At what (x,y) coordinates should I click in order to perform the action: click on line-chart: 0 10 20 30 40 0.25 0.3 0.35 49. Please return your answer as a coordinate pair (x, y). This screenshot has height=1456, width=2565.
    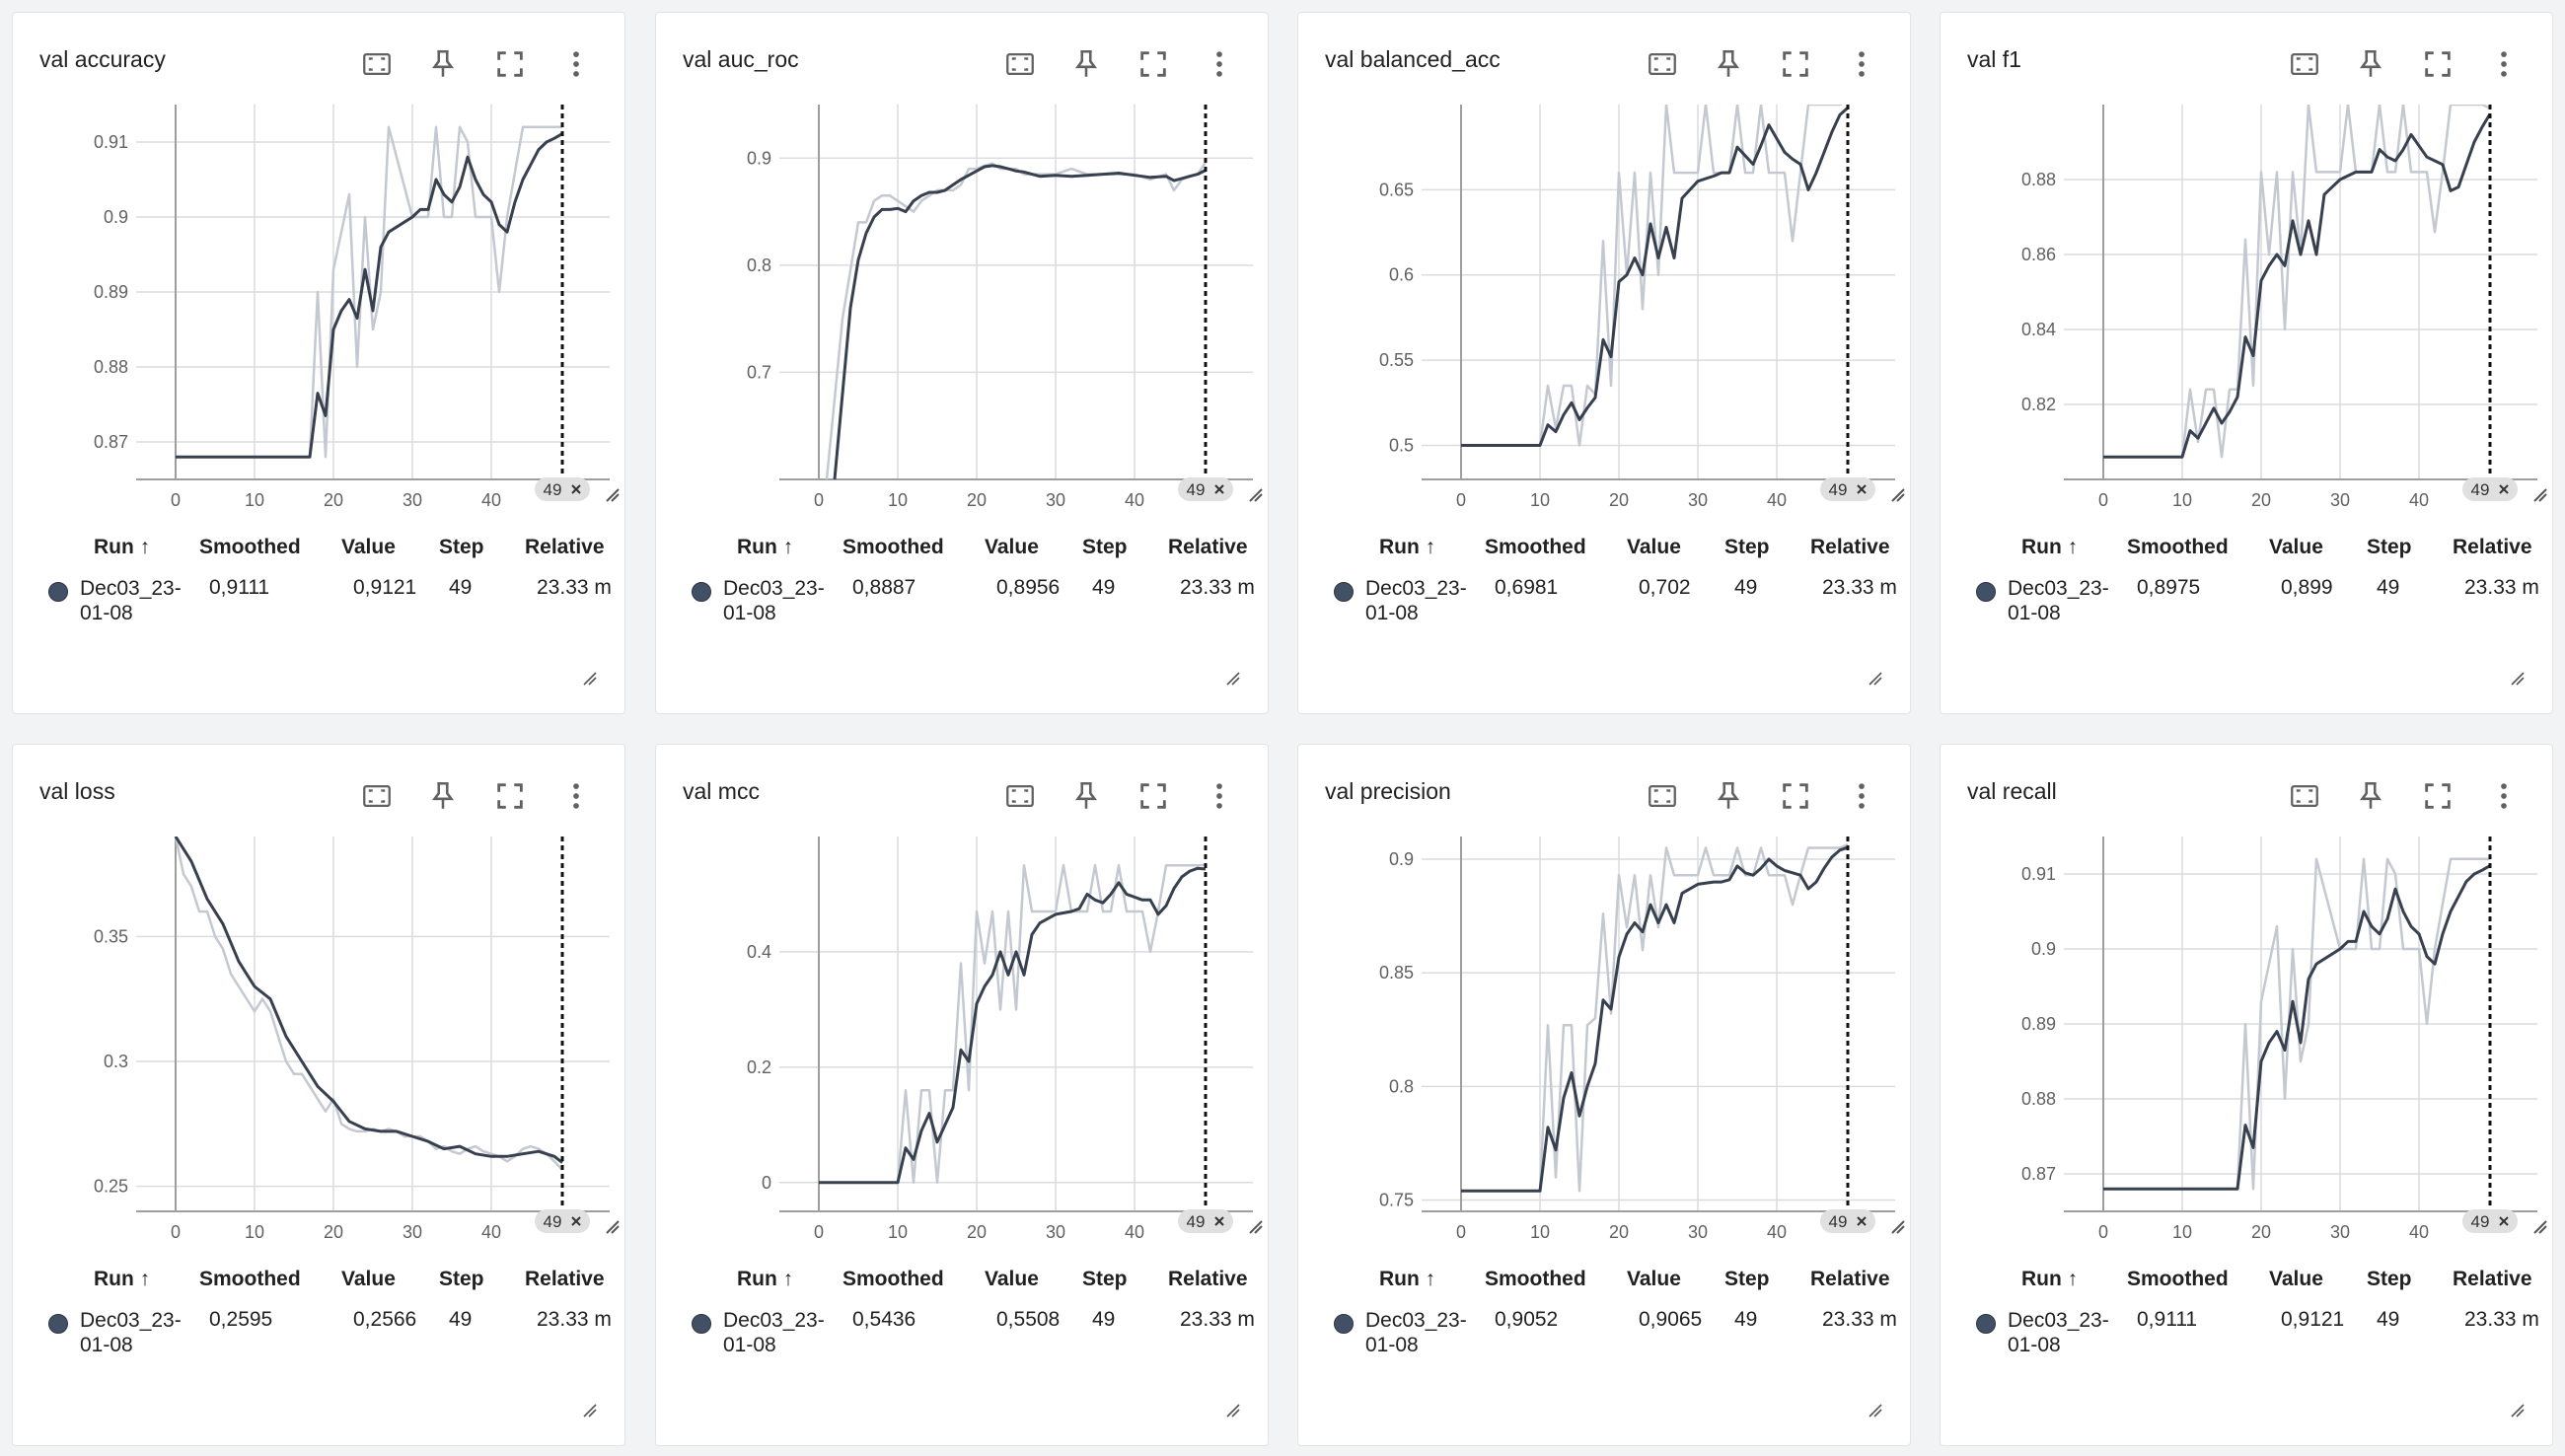
    Looking at the image, I should click on (319, 1001).